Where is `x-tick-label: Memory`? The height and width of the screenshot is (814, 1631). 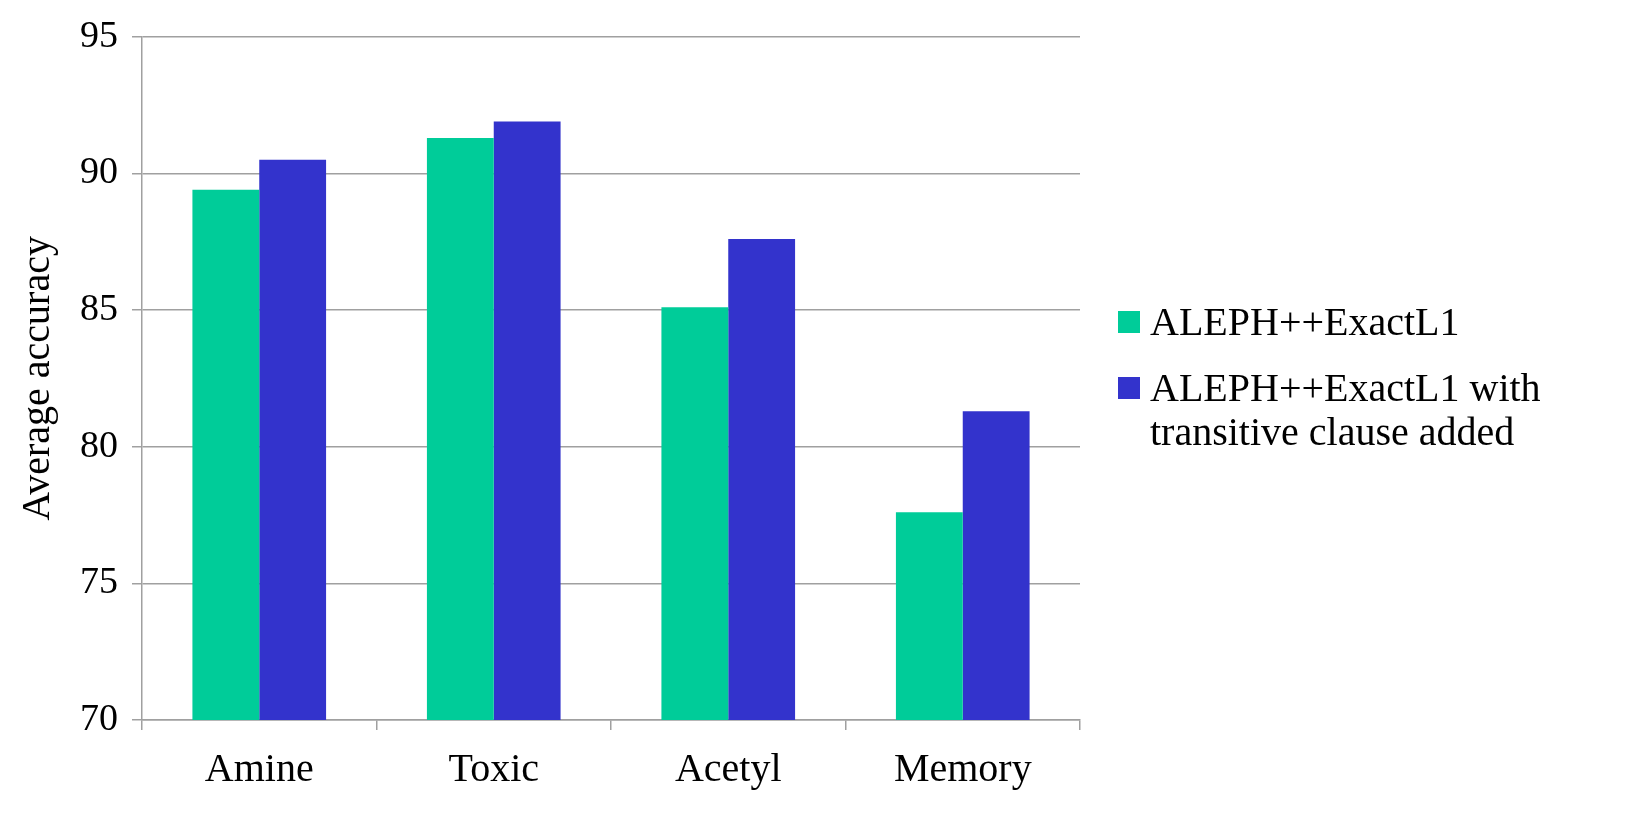
x-tick-label: Memory is located at coordinates (962, 767).